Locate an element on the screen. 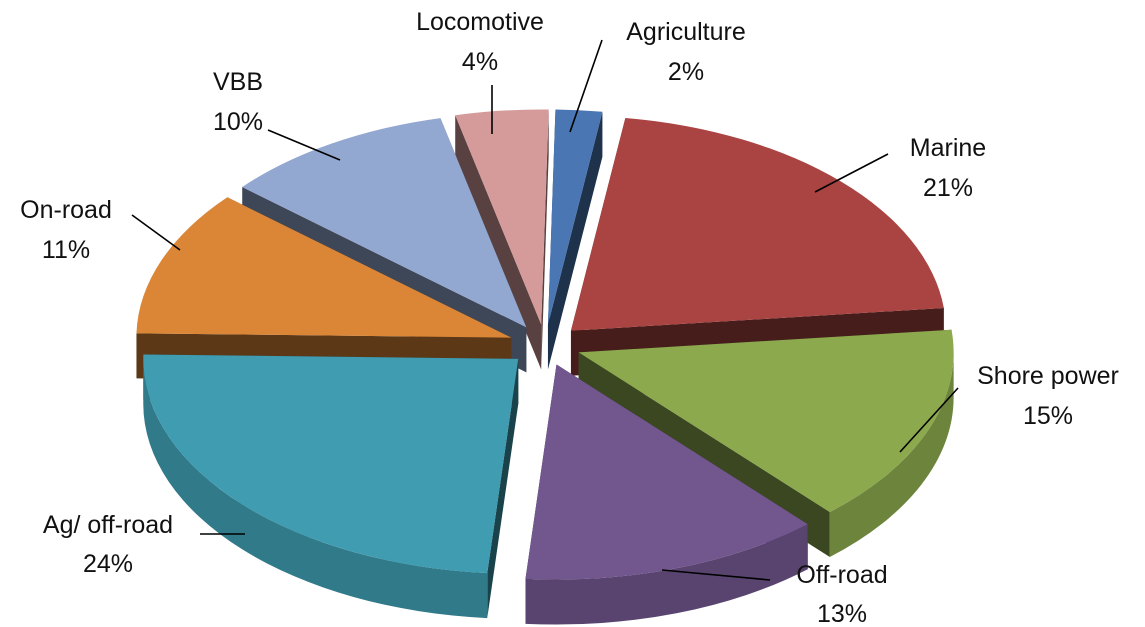 The height and width of the screenshot is (627, 1145). slice-label-agriculture: Agriculture is located at coordinates (686, 32).